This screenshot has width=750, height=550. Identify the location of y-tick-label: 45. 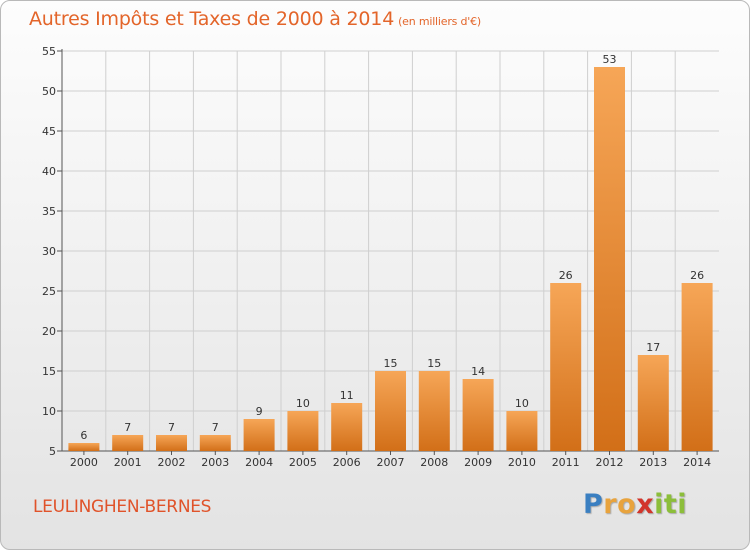
(49, 131).